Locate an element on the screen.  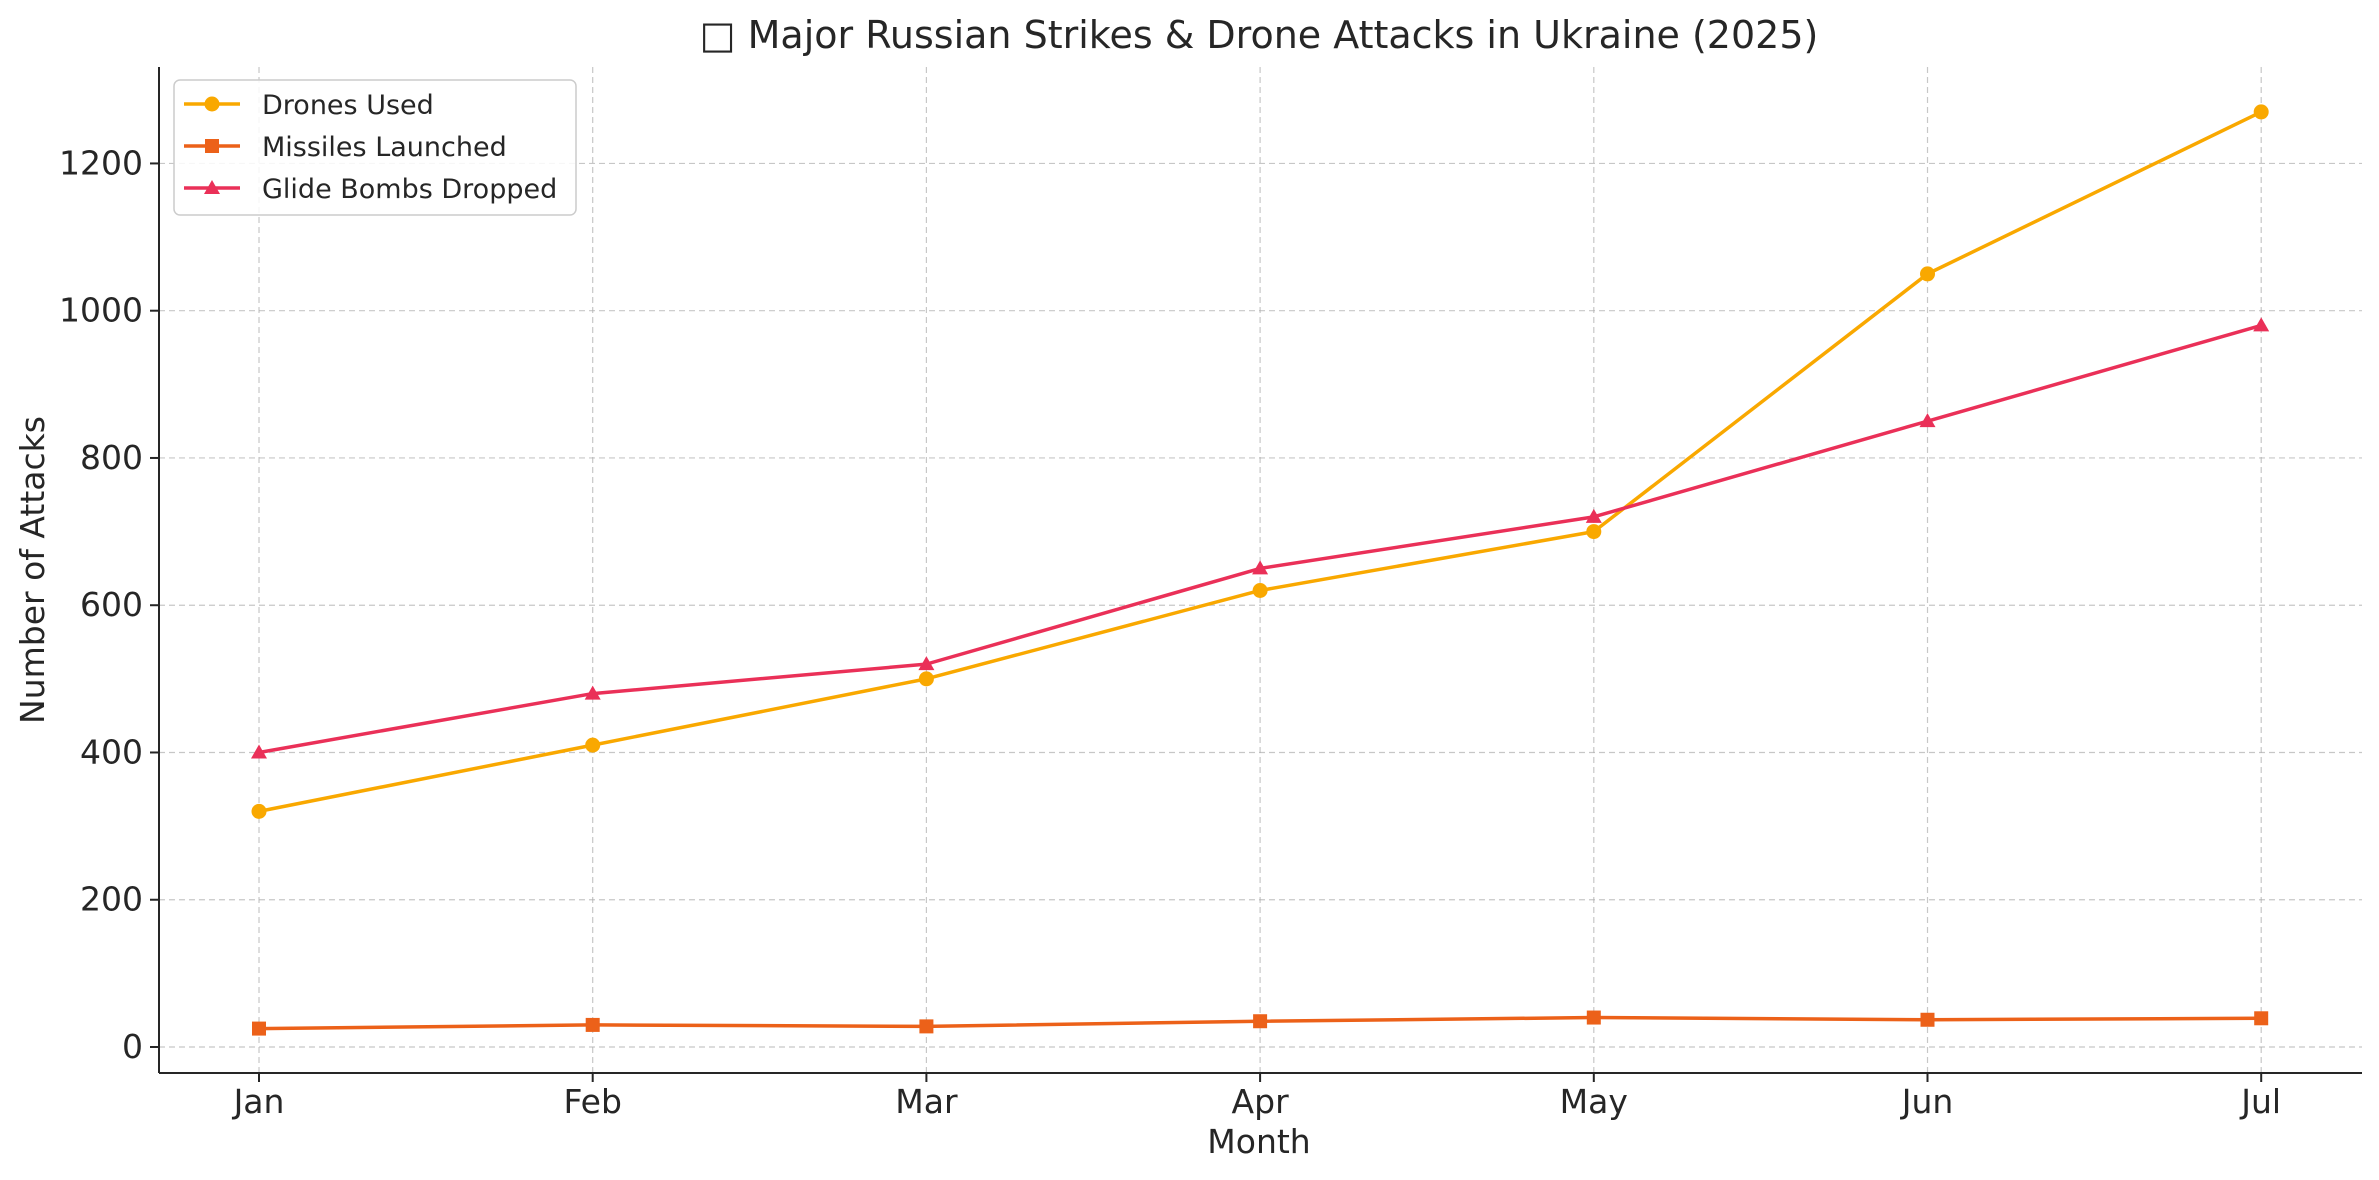
x-tick-label: Feb is located at coordinates (592, 1101).